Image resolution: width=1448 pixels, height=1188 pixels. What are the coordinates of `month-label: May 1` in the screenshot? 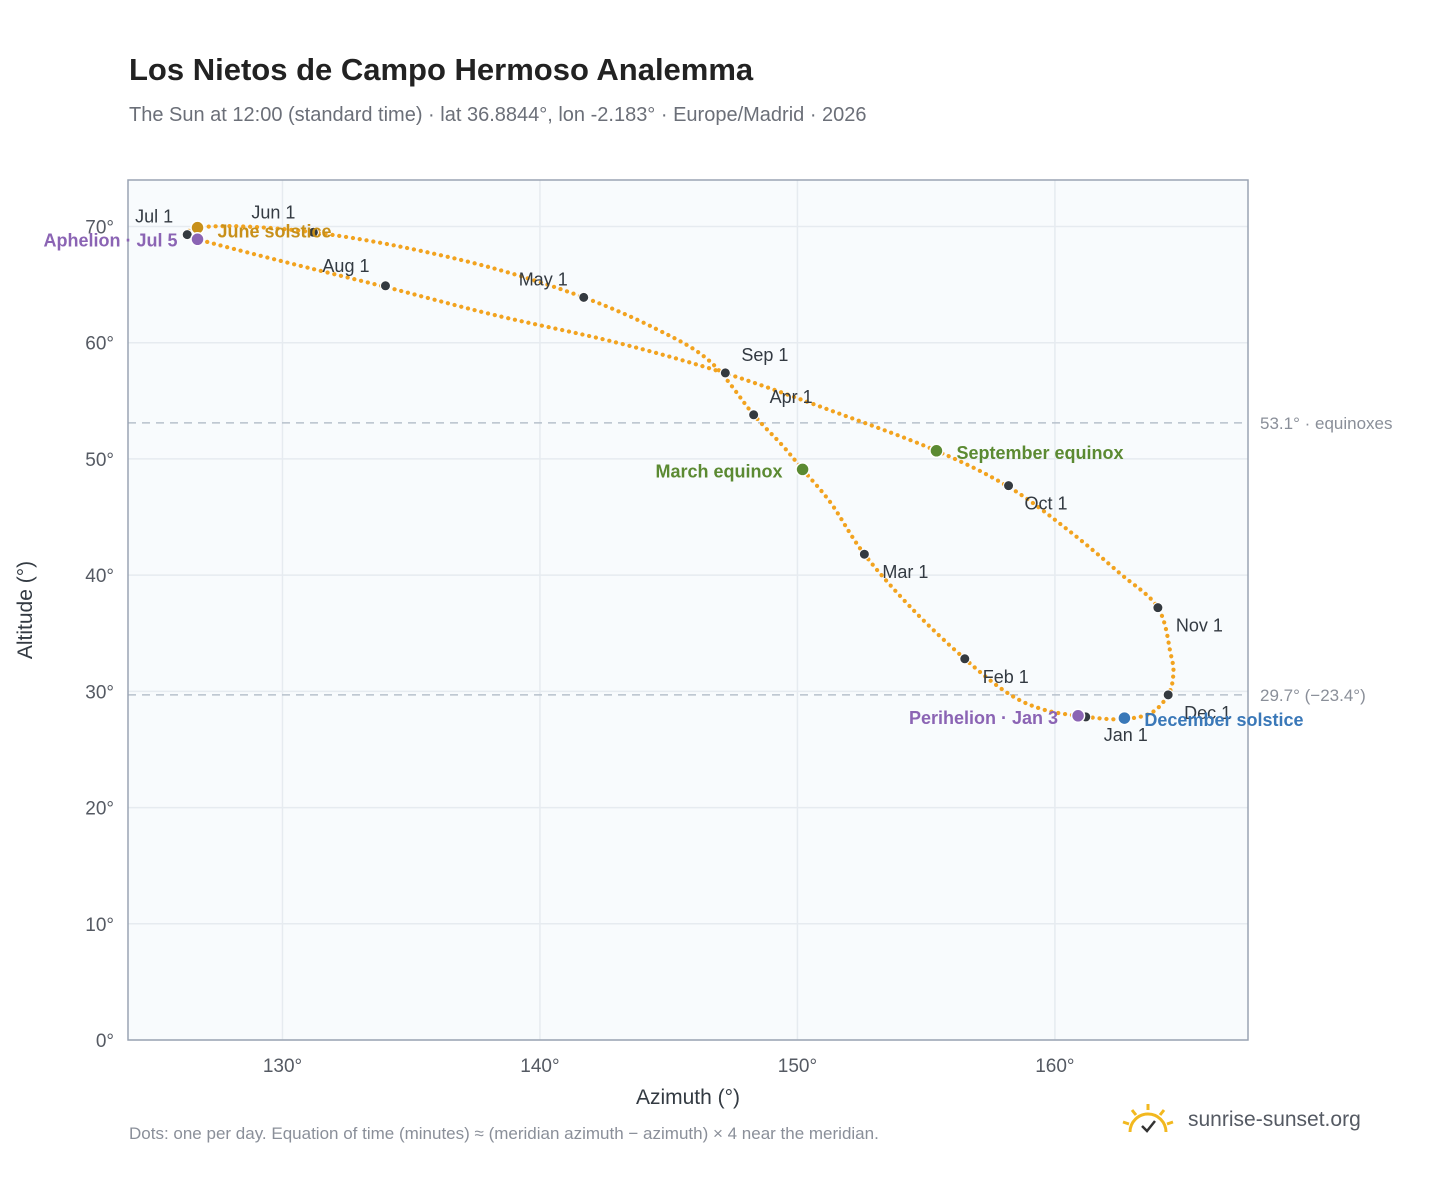 It's located at (543, 279).